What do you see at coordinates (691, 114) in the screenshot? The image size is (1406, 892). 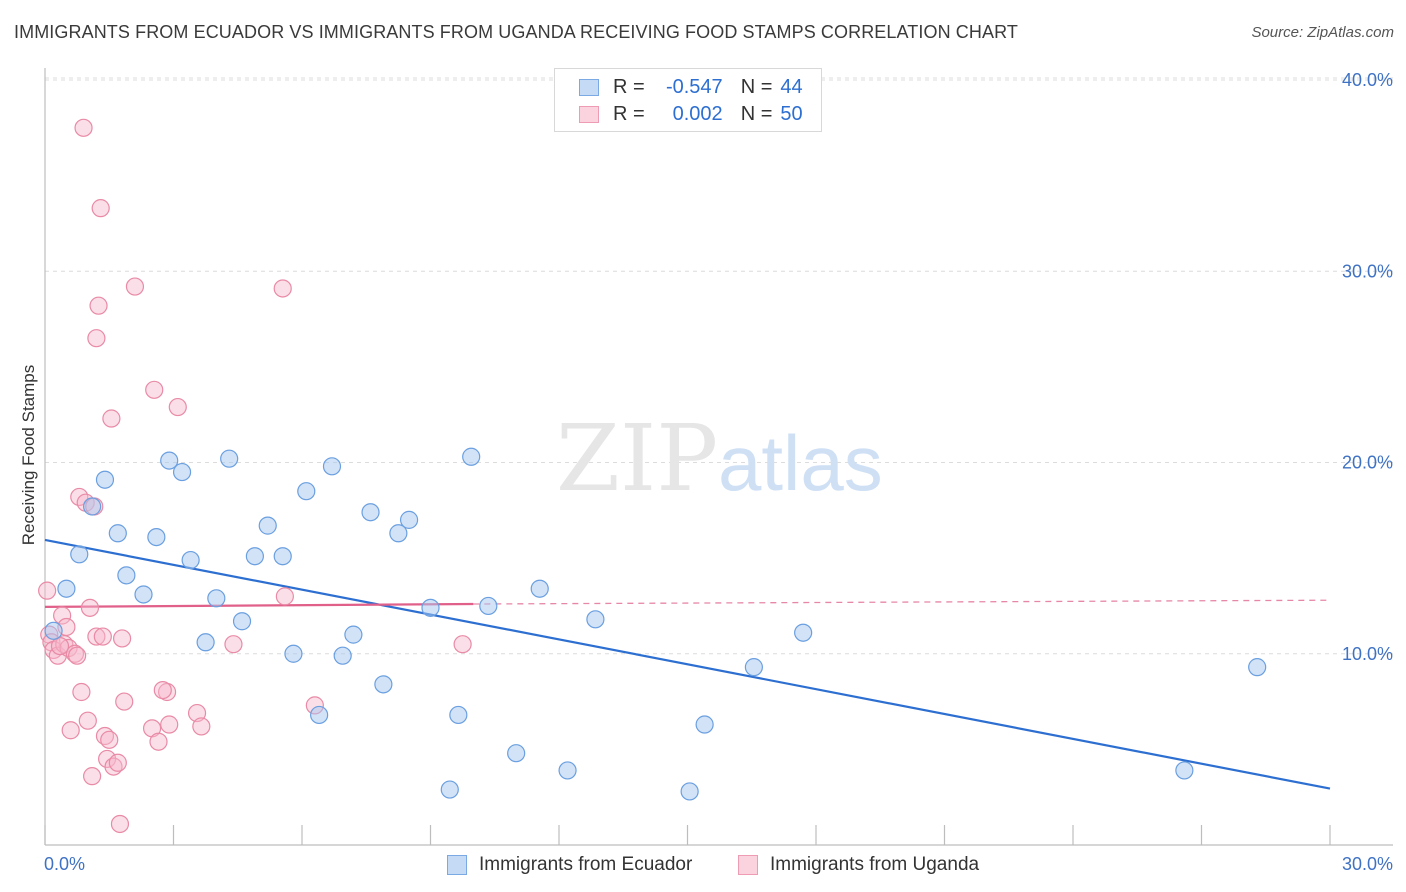 I see `legend-row-uganda: R = 0.002 N = 50` at bounding box center [691, 114].